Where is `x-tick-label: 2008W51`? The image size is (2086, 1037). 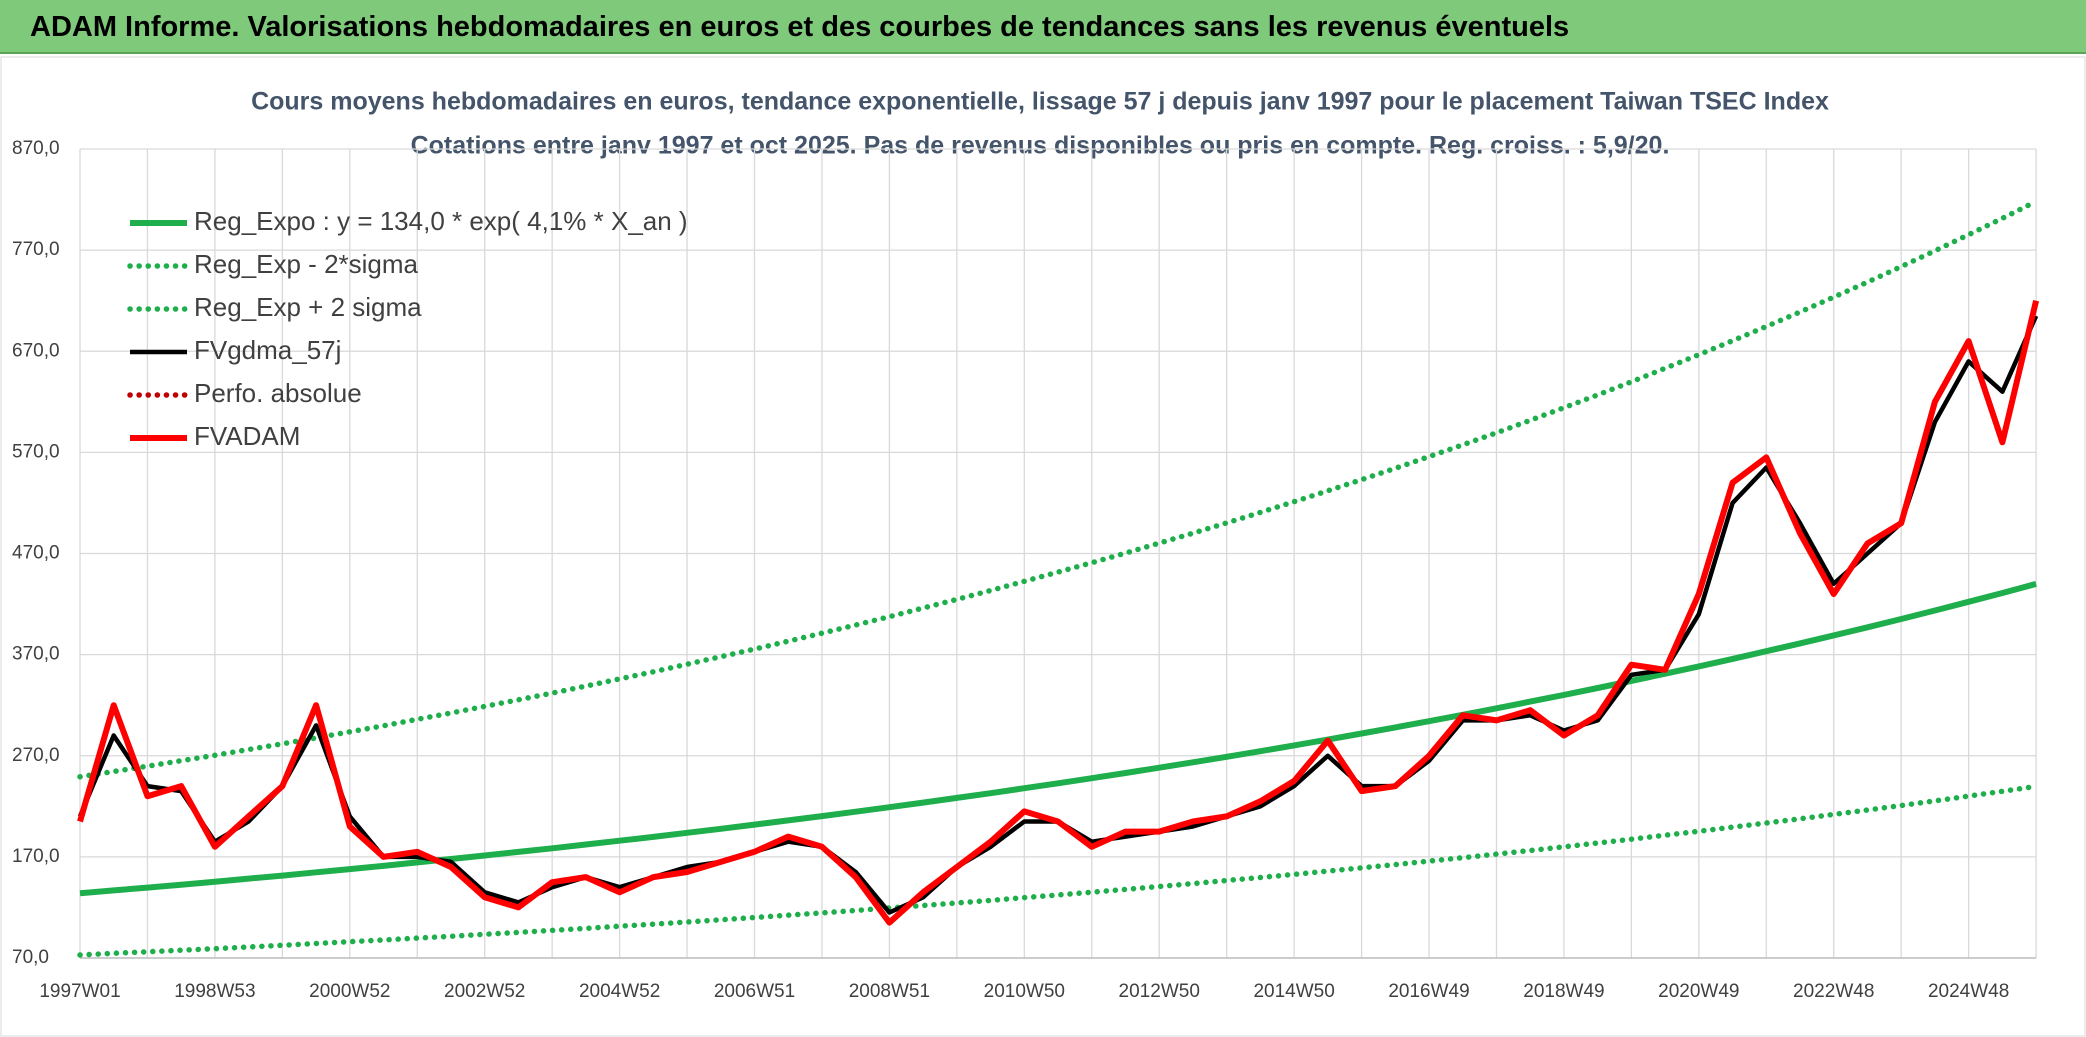 x-tick-label: 2008W51 is located at coordinates (889, 991).